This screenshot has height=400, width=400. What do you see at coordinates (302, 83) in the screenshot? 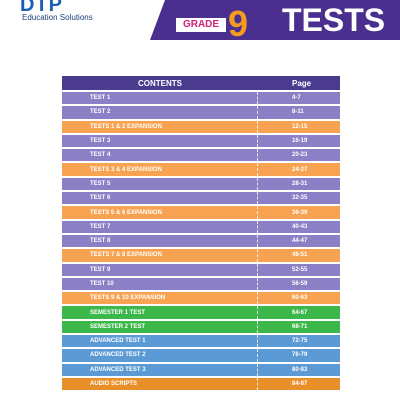
I see `column-header: Page` at bounding box center [302, 83].